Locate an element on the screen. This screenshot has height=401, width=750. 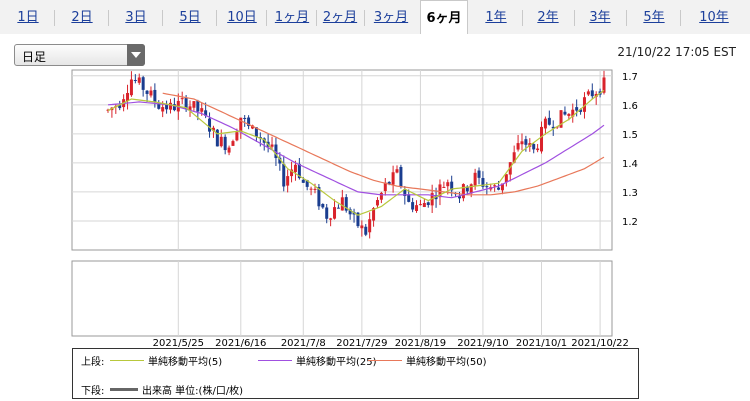
tab-12: 5年 is located at coordinates (654, 17).